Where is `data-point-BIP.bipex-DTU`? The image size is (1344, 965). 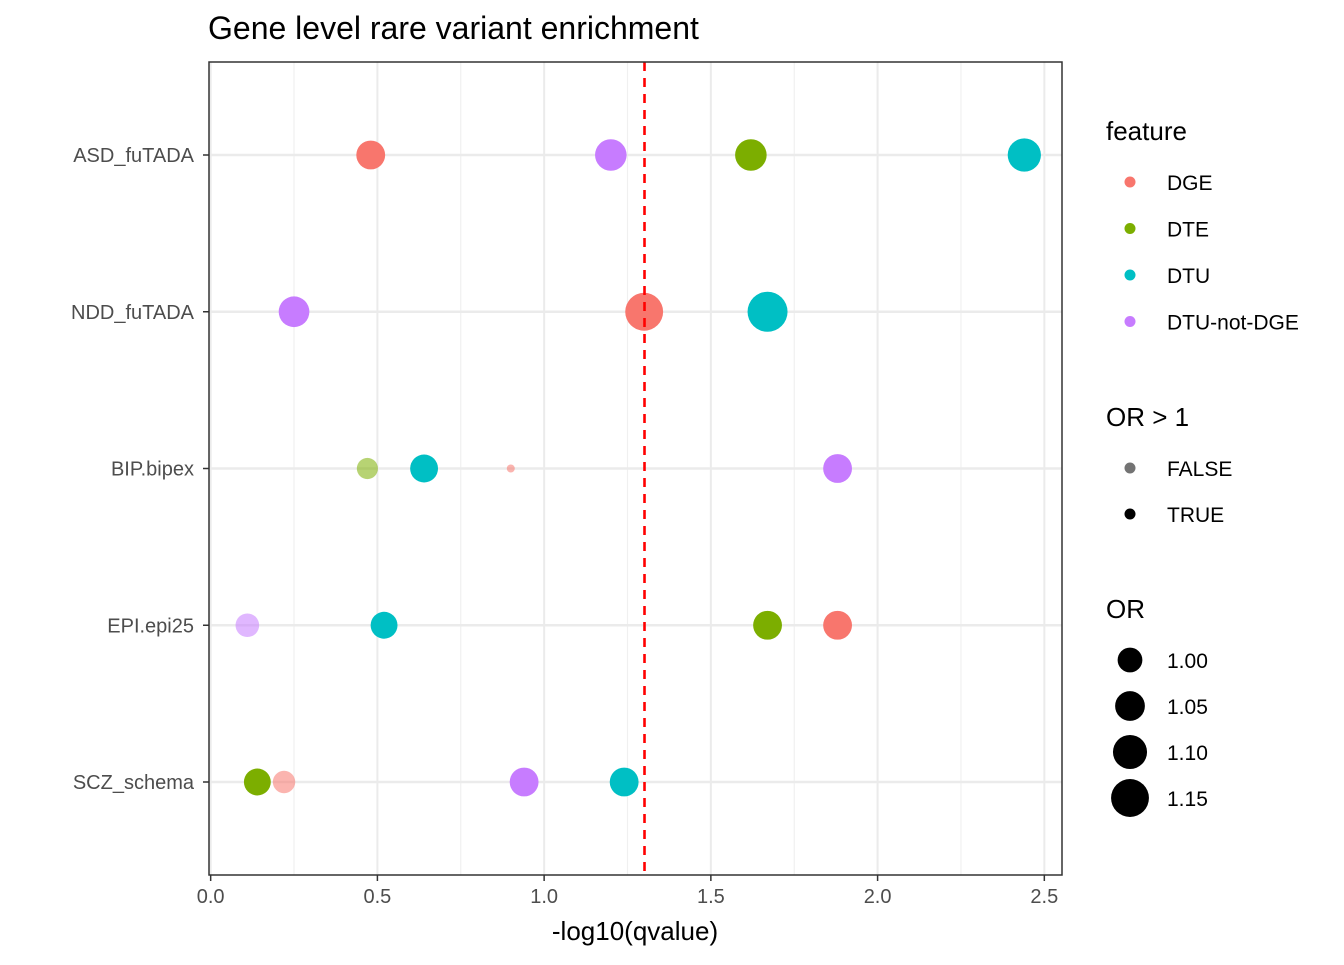
data-point-BIP.bipex-DTU is located at coordinates (424, 468).